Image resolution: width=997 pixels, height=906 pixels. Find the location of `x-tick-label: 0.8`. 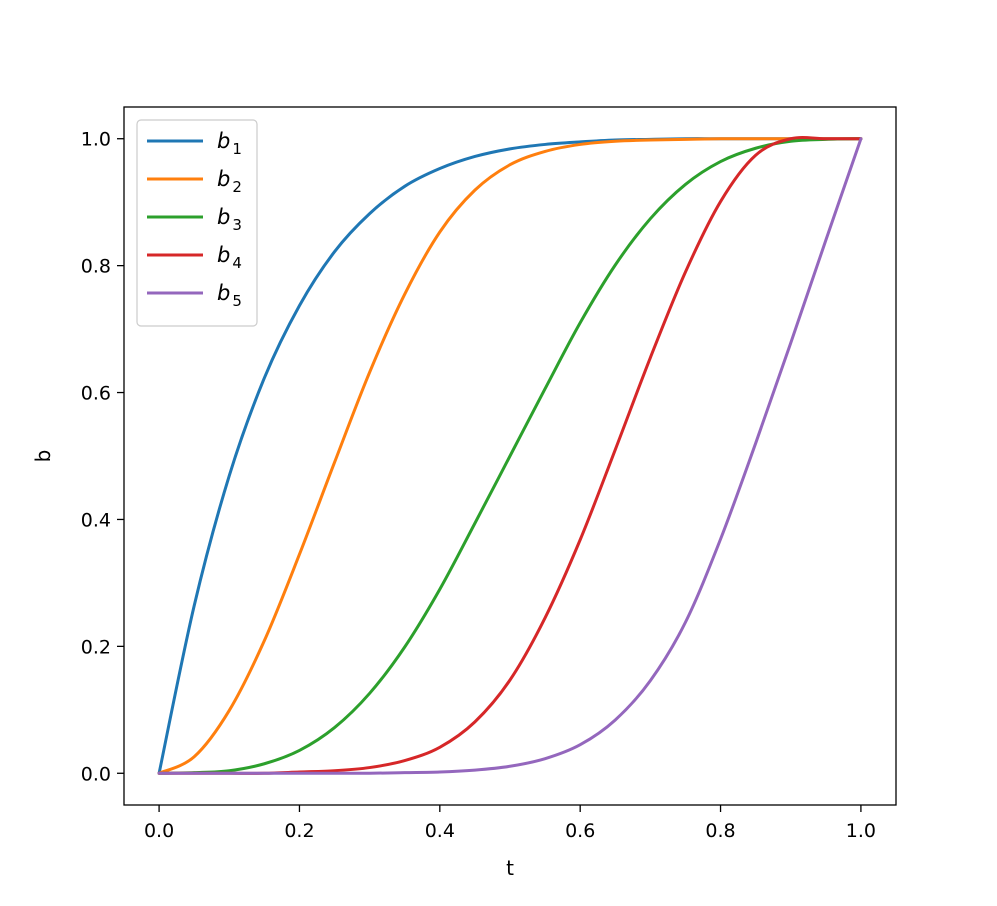

x-tick-label: 0.8 is located at coordinates (720, 831).